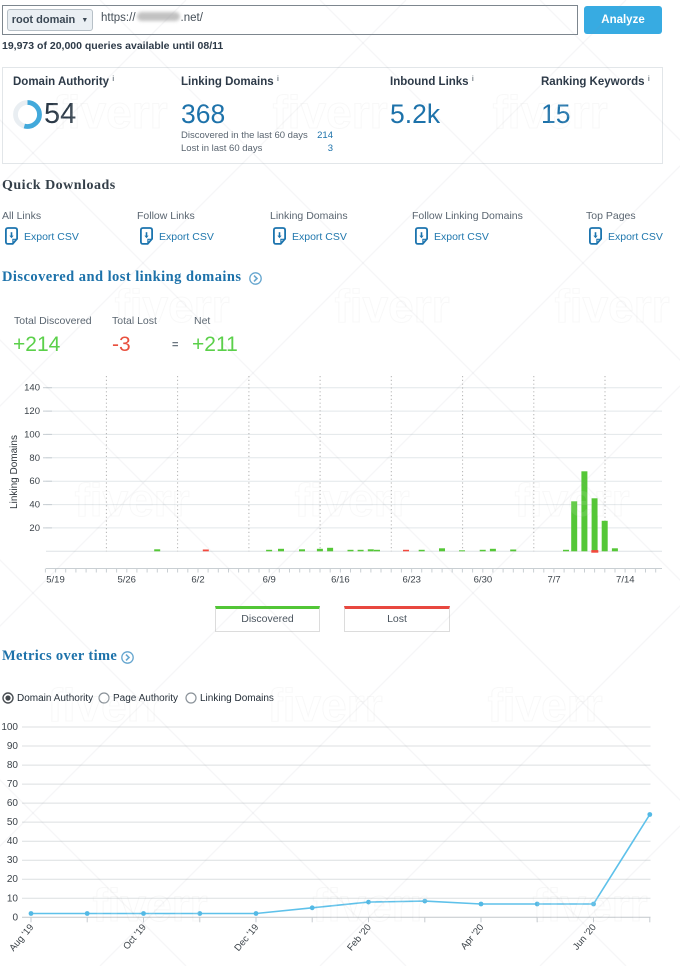 This screenshot has height=966, width=680. I want to click on svg-text: 6/30, so click(483, 580).